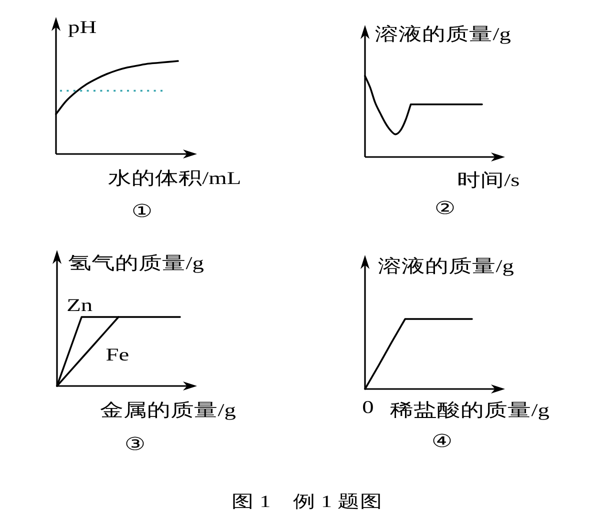  What do you see at coordinates (307, 502) in the screenshot?
I see `figure-caption: 图 1 例 1 题图` at bounding box center [307, 502].